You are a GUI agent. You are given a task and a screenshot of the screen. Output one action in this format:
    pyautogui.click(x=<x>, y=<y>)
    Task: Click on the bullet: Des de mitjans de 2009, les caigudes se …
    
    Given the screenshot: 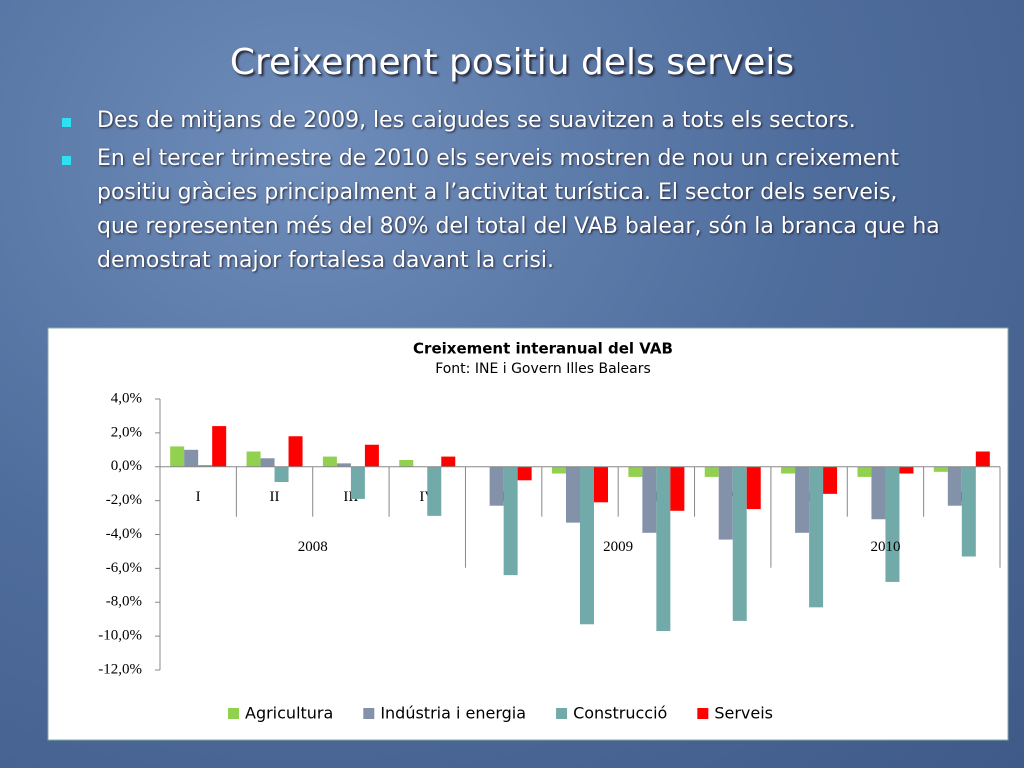 What is the action you would take?
    pyautogui.click(x=500, y=121)
    